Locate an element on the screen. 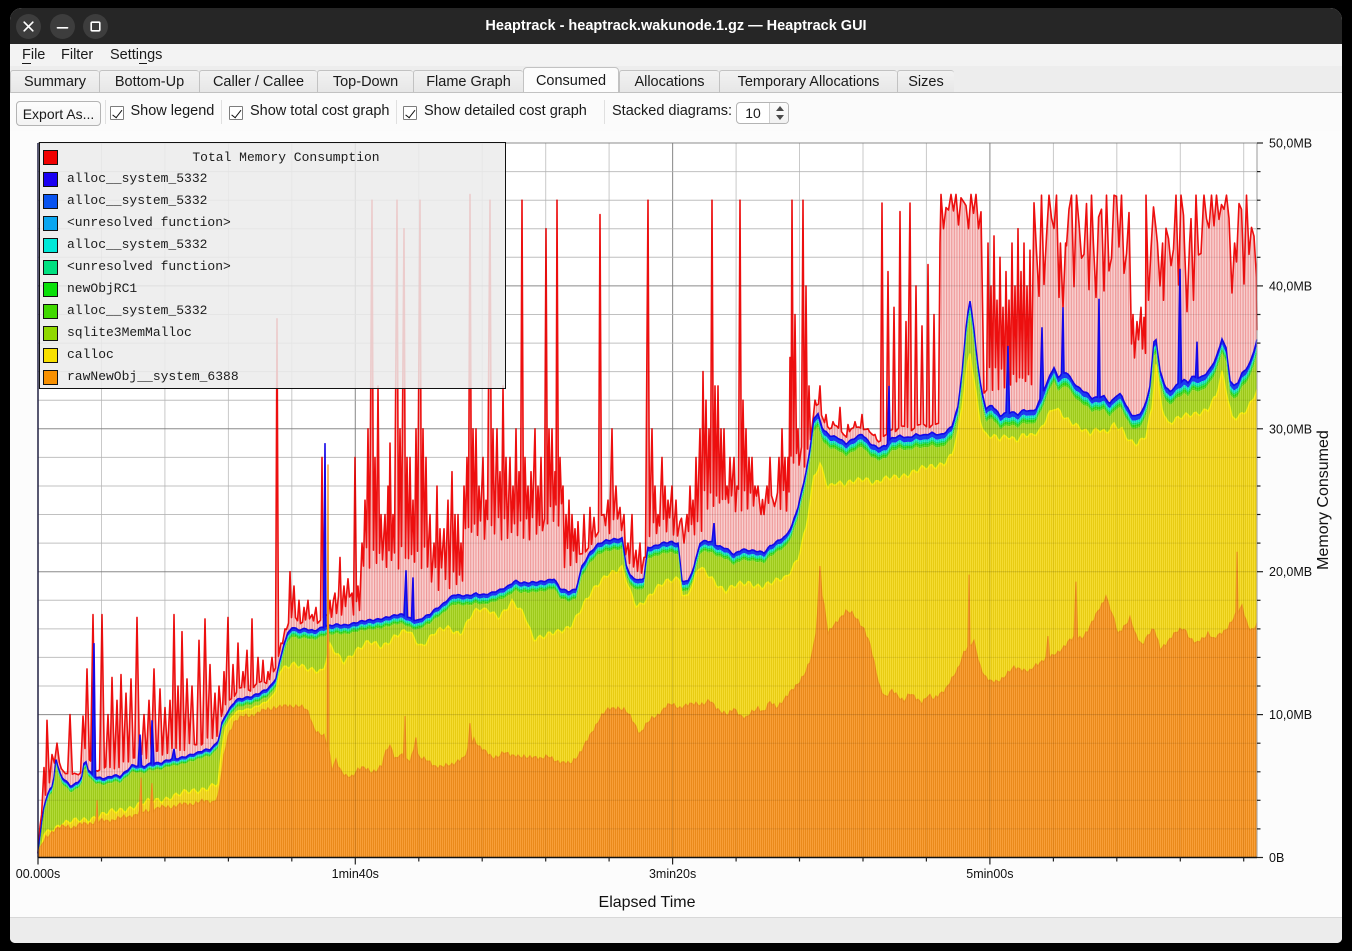 This screenshot has width=1352, height=951. svg-text: 40,0MB is located at coordinates (1290, 286).